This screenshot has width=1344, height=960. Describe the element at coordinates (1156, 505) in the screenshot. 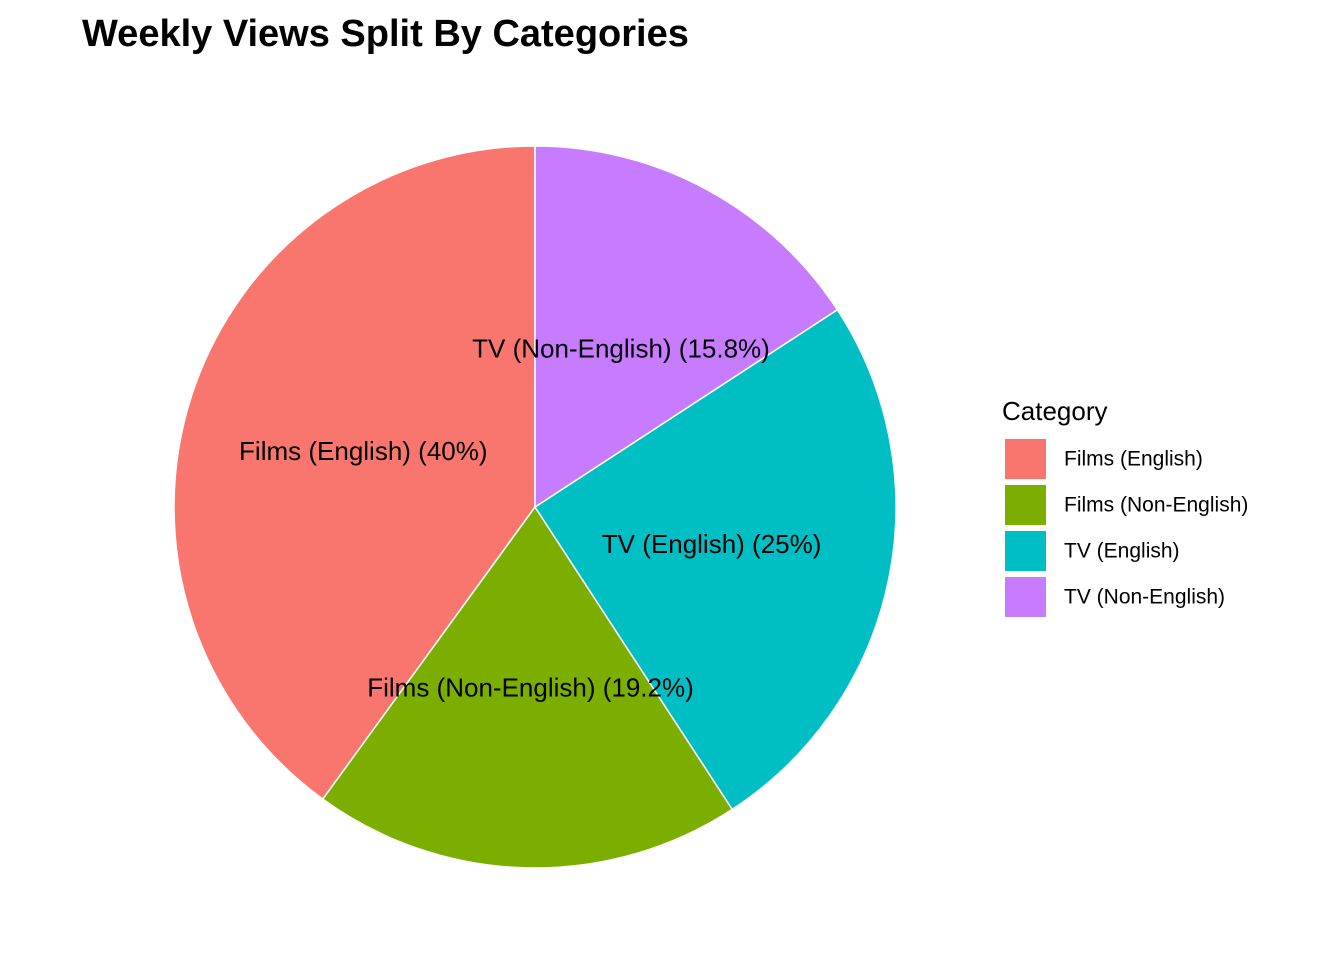

I see `legend-label-films-non-english: Films (Non-English)` at that location.